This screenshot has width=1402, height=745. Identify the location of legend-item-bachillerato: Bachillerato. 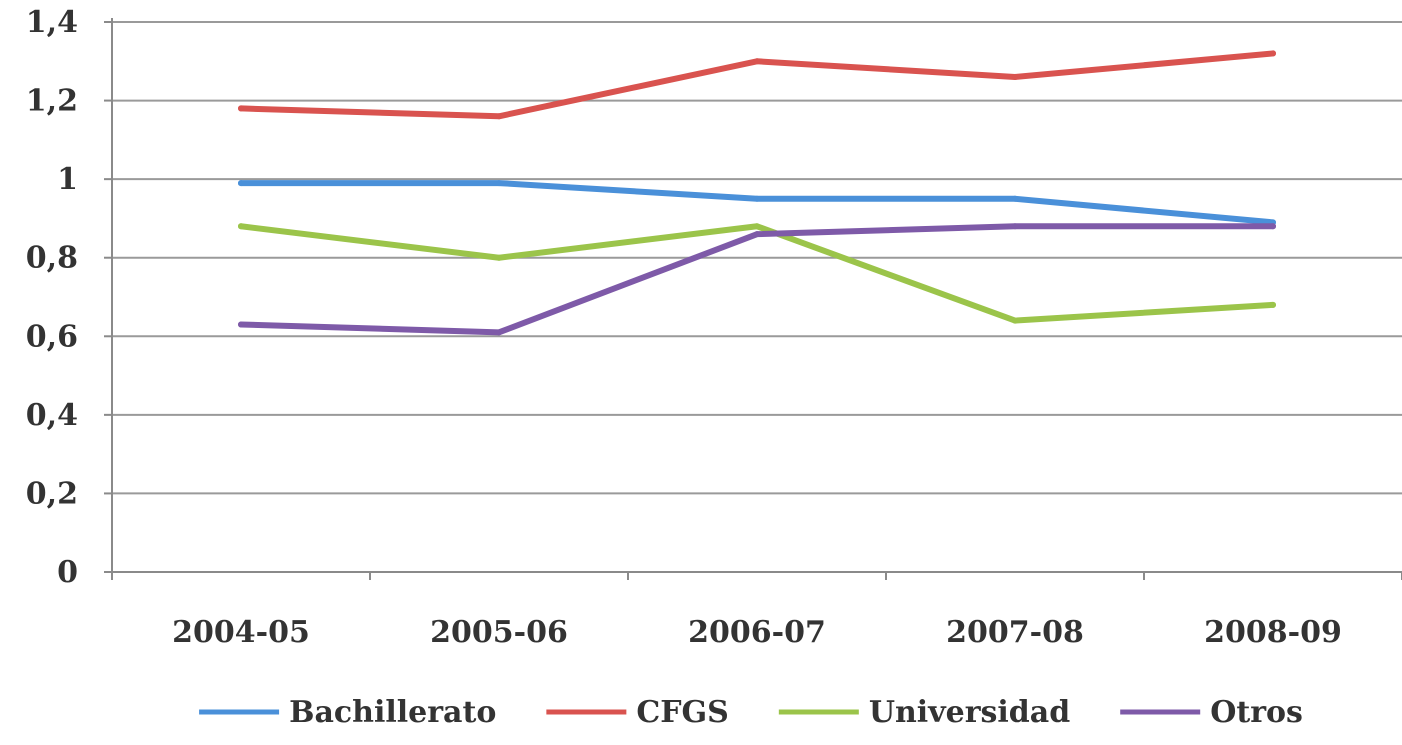
(347, 712).